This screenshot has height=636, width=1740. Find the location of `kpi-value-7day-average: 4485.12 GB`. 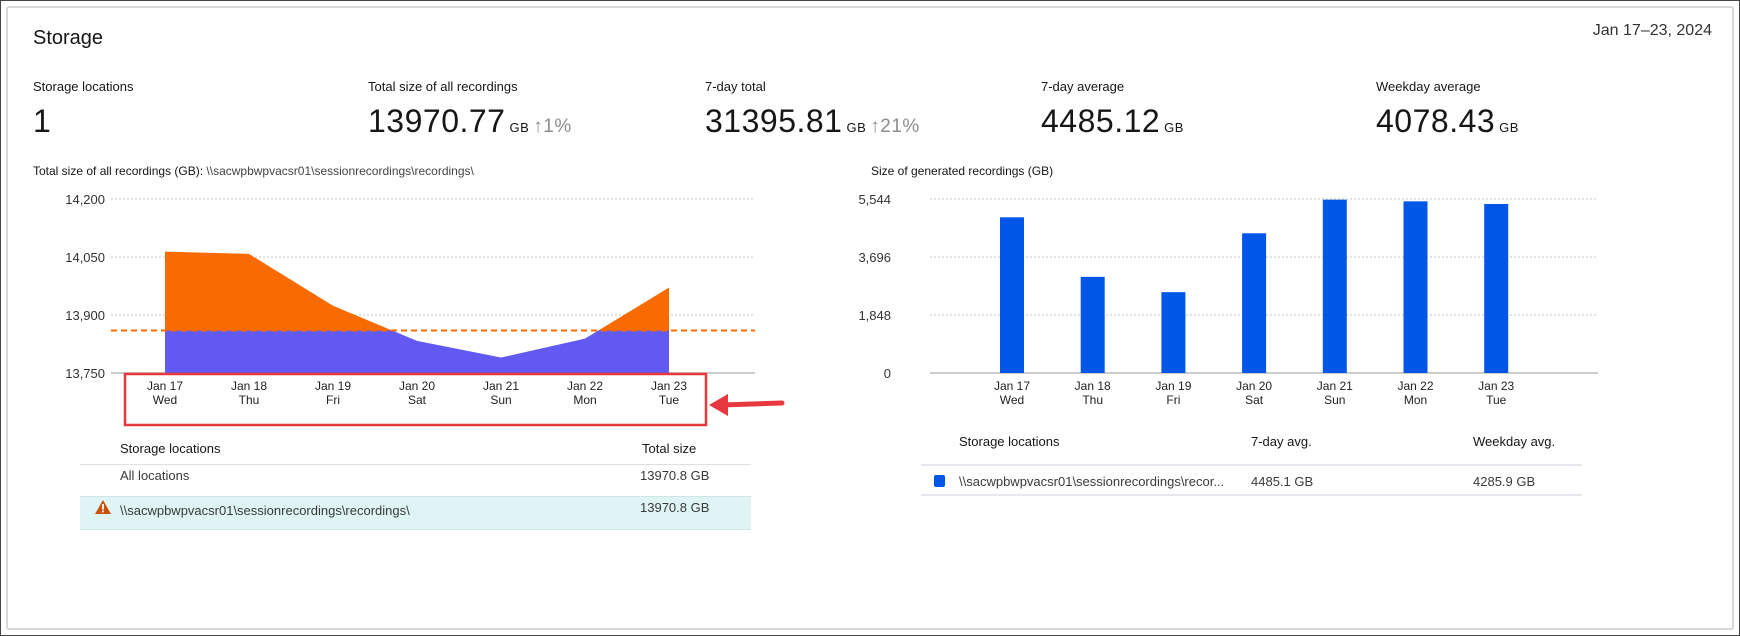

kpi-value-7day-average: 4485.12 GB is located at coordinates (1112, 121).